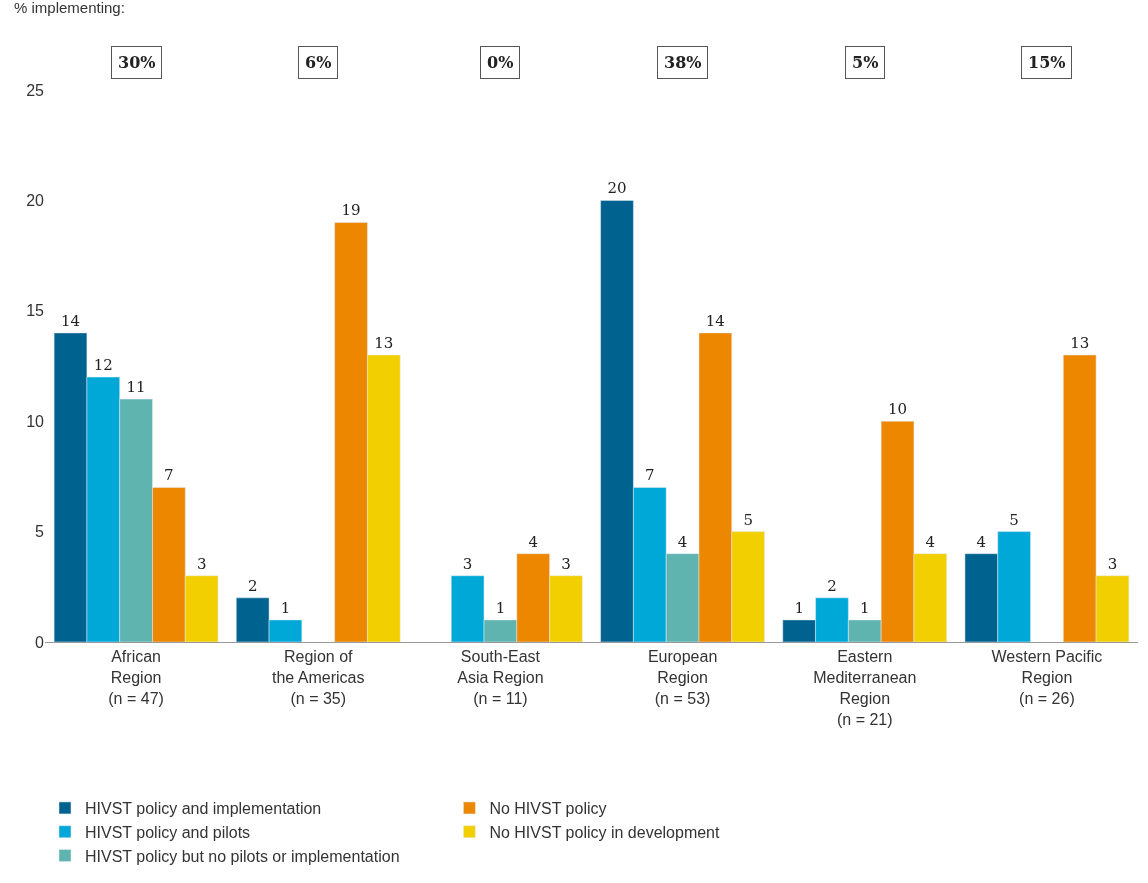 The width and height of the screenshot is (1148, 883). Describe the element at coordinates (242, 856) in the screenshot. I see `legend-label: HIVST policy but no pilots or implementation` at that location.